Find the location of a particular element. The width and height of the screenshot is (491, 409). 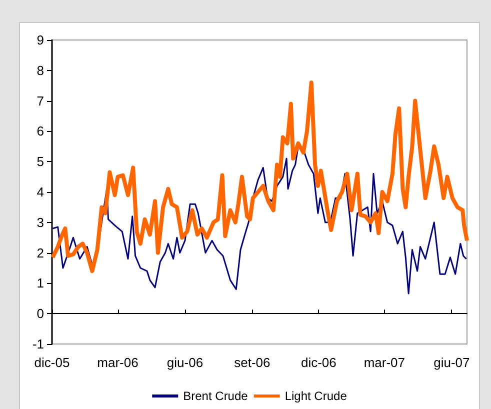

y-tick-label: 0 is located at coordinates (40, 314).